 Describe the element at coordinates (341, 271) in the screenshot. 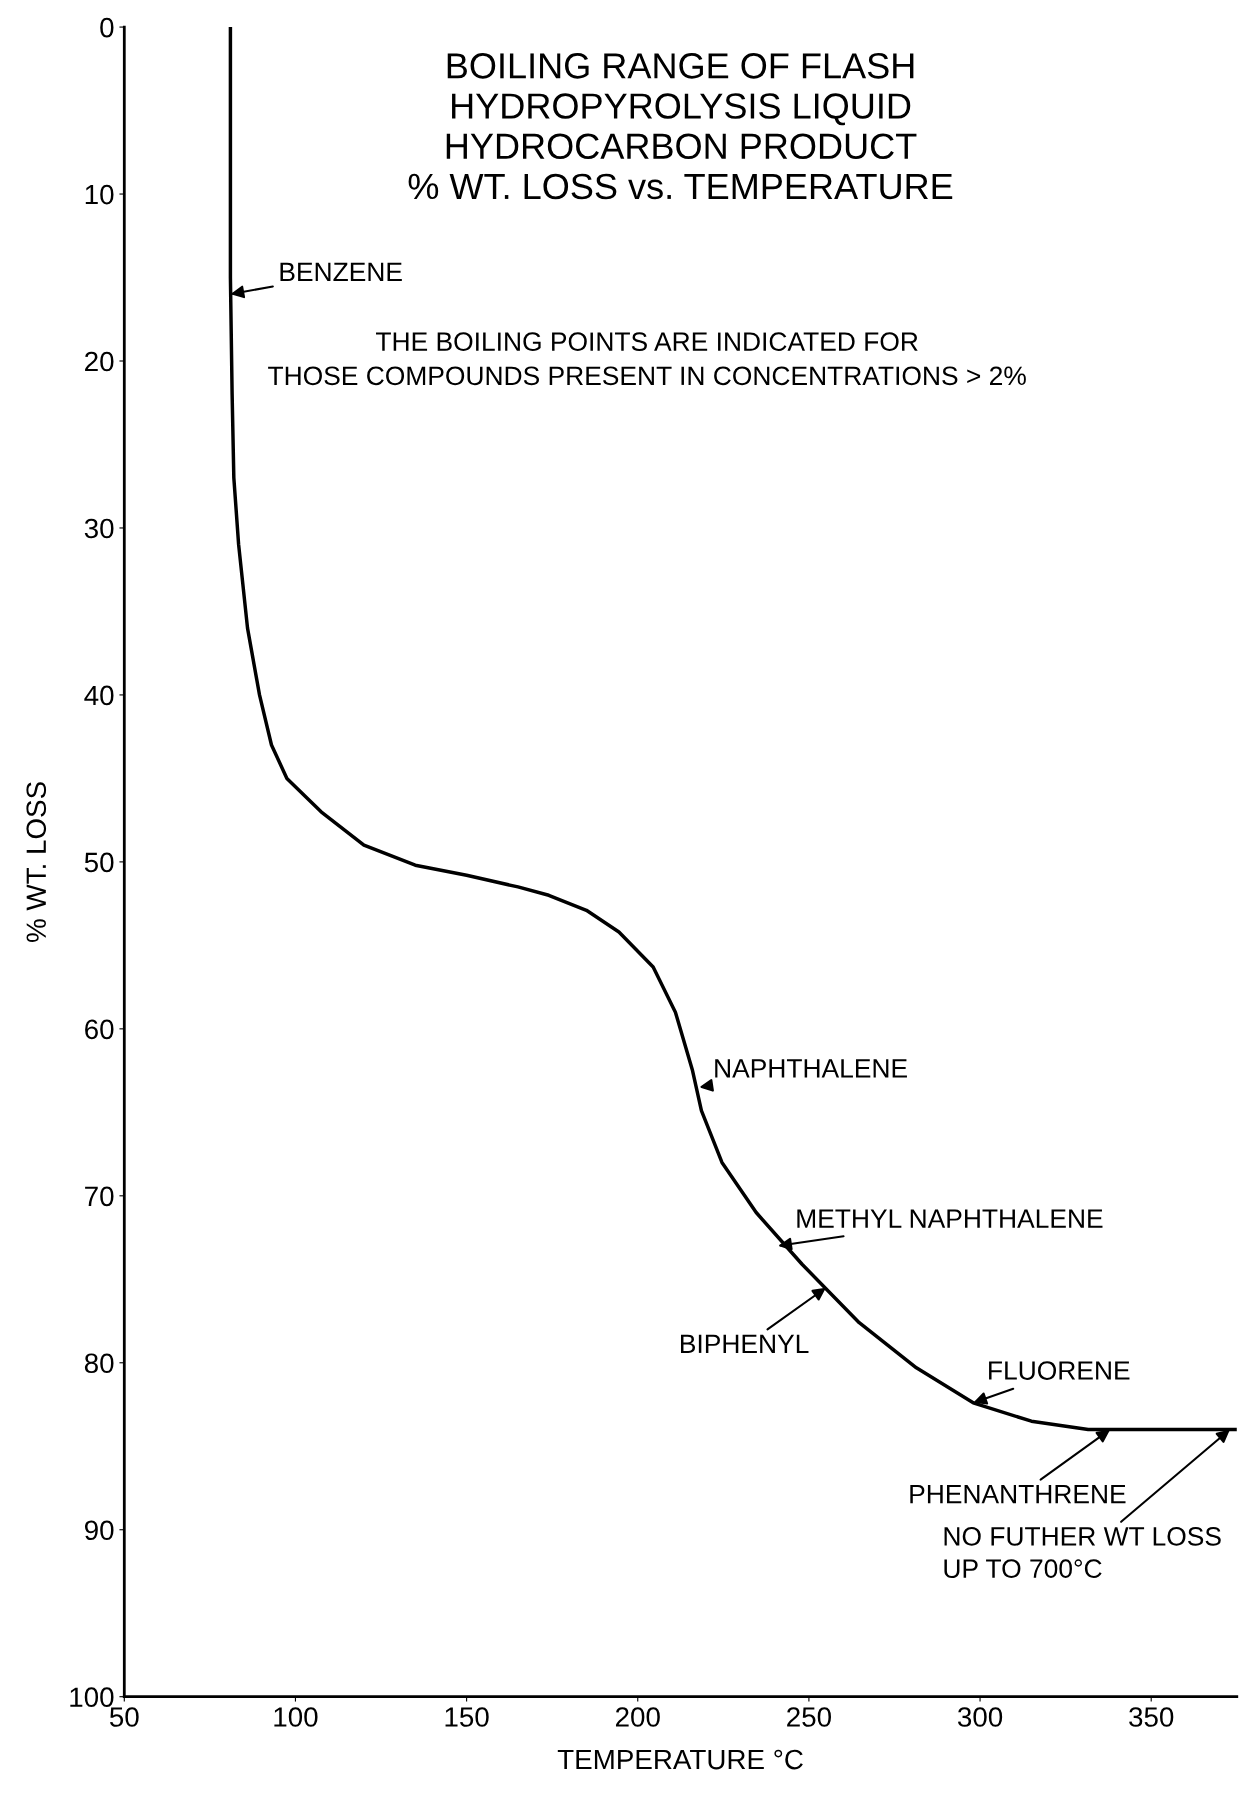

I see `annotation: BENZENE` at that location.